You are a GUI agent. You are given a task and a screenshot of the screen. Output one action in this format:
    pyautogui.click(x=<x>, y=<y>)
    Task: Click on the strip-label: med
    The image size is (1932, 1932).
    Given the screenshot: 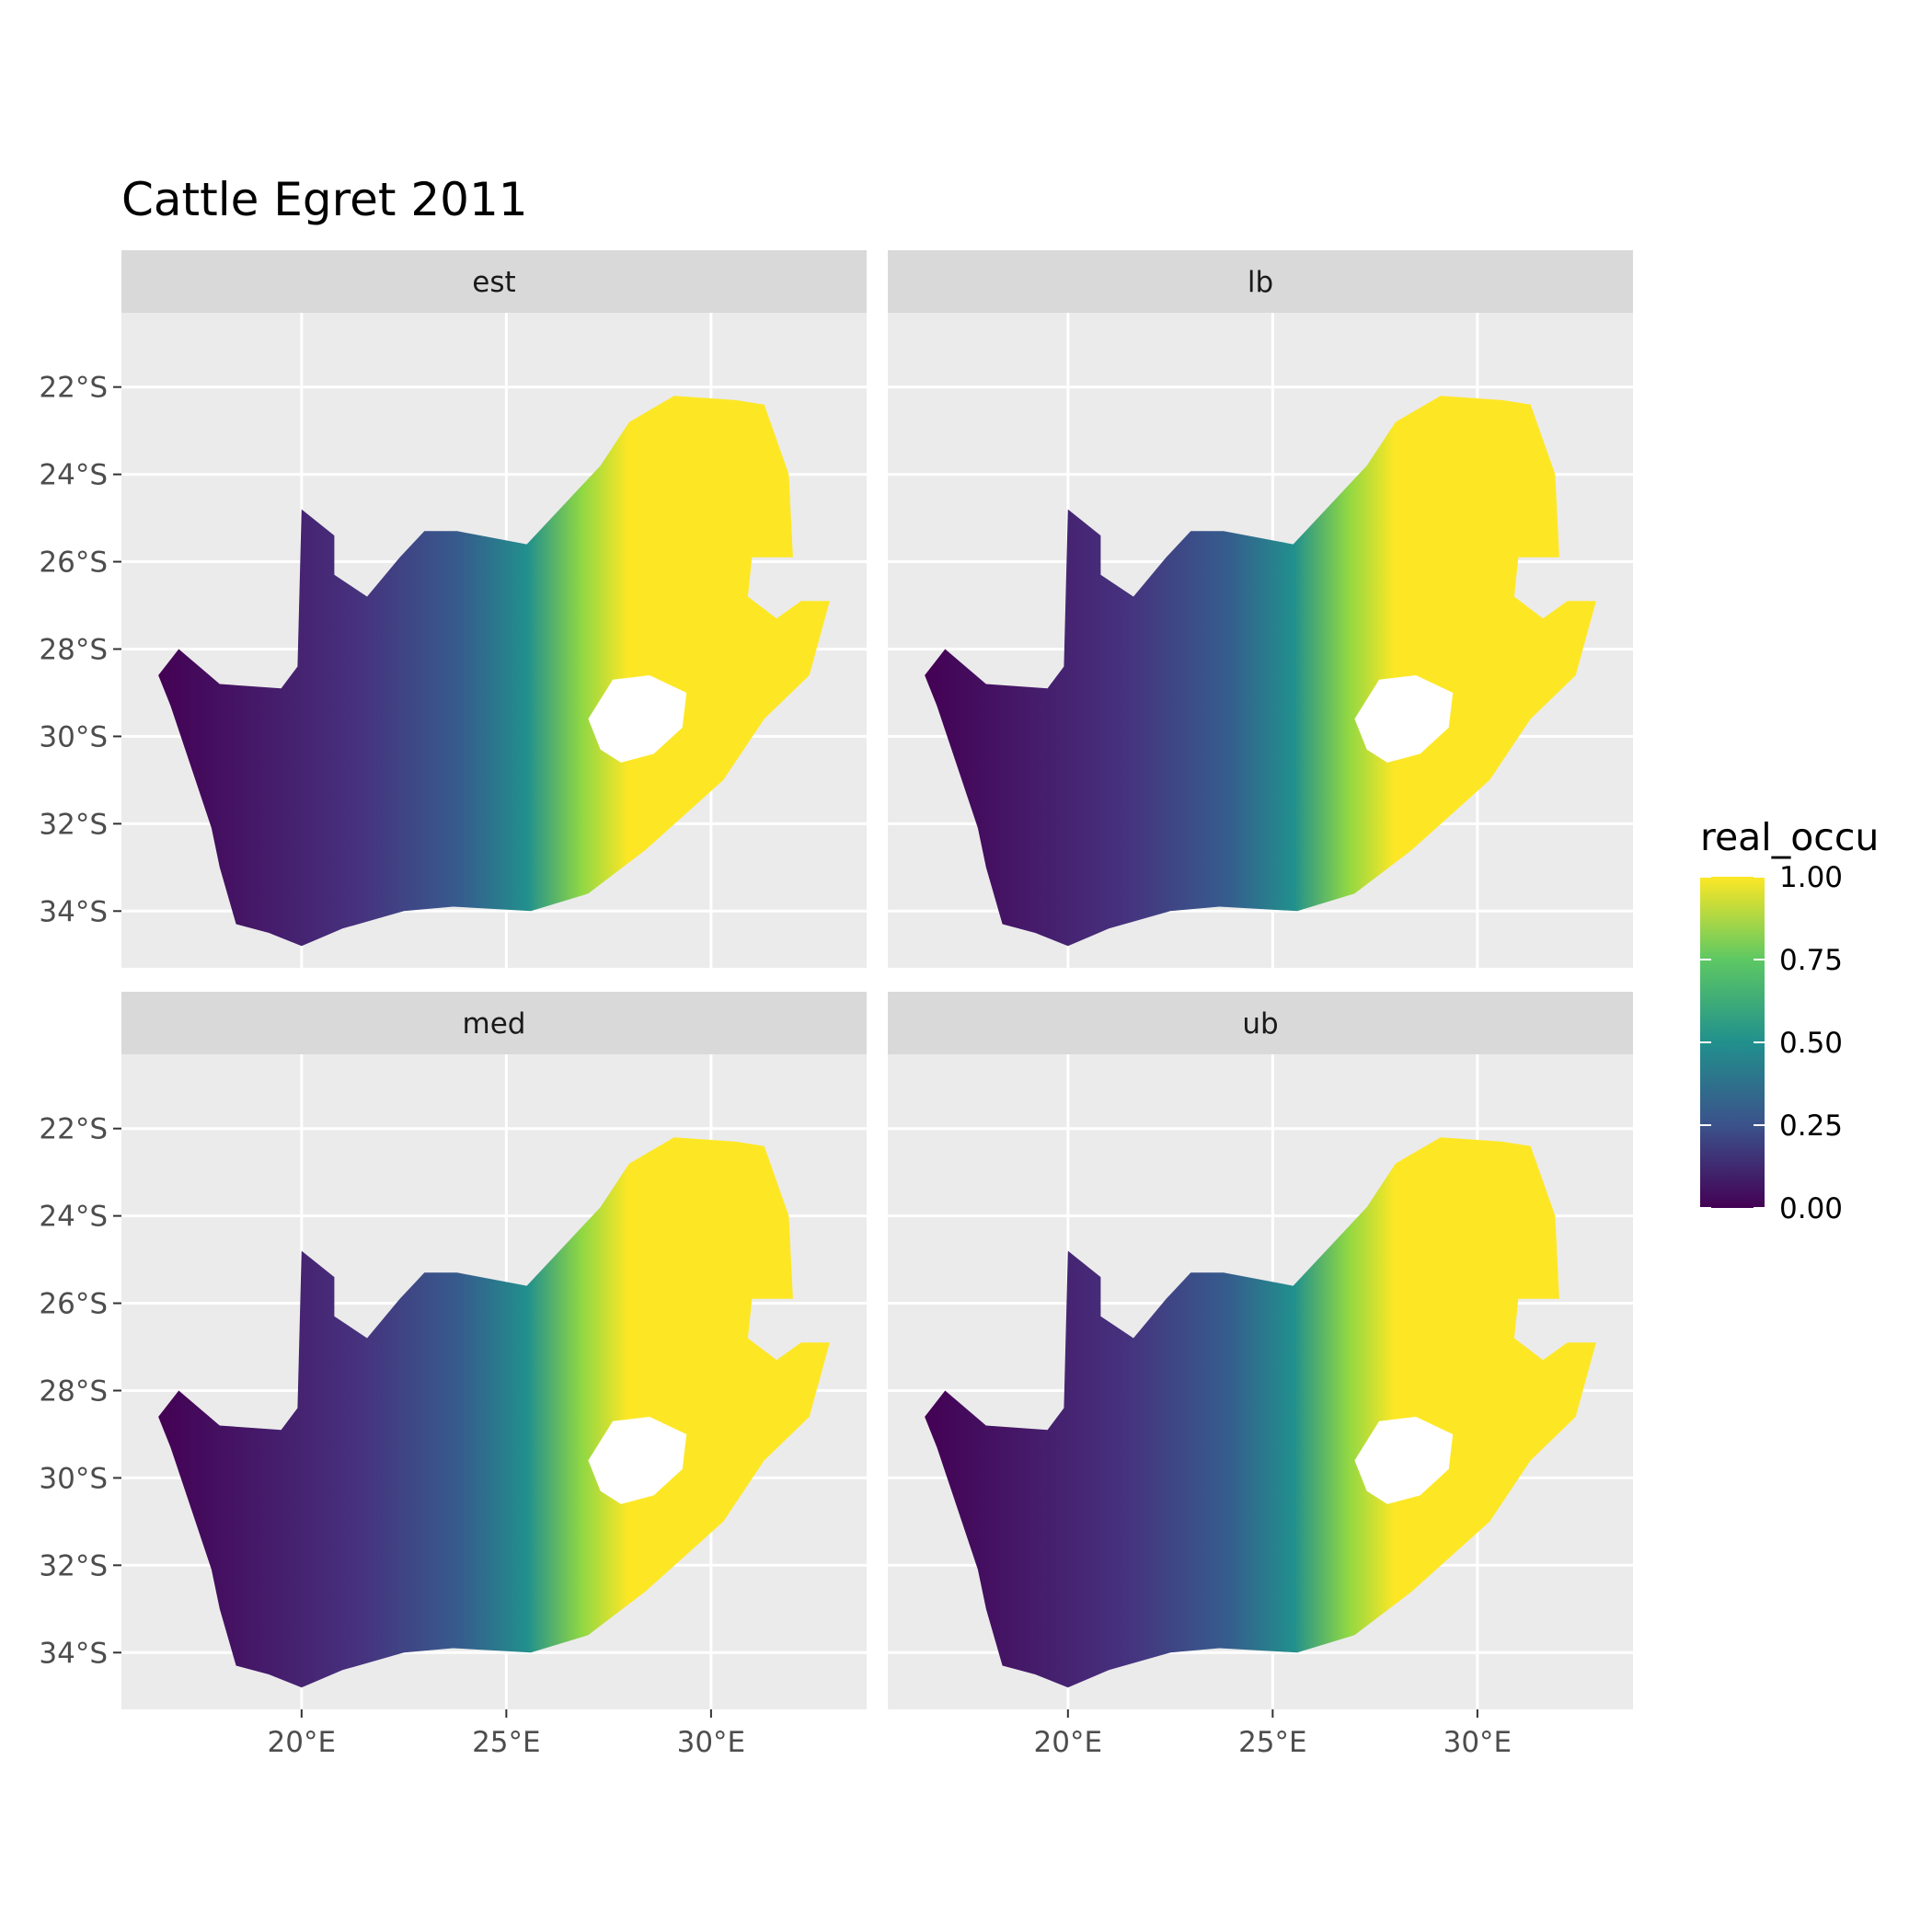 What is the action you would take?
    pyautogui.click(x=494, y=1024)
    